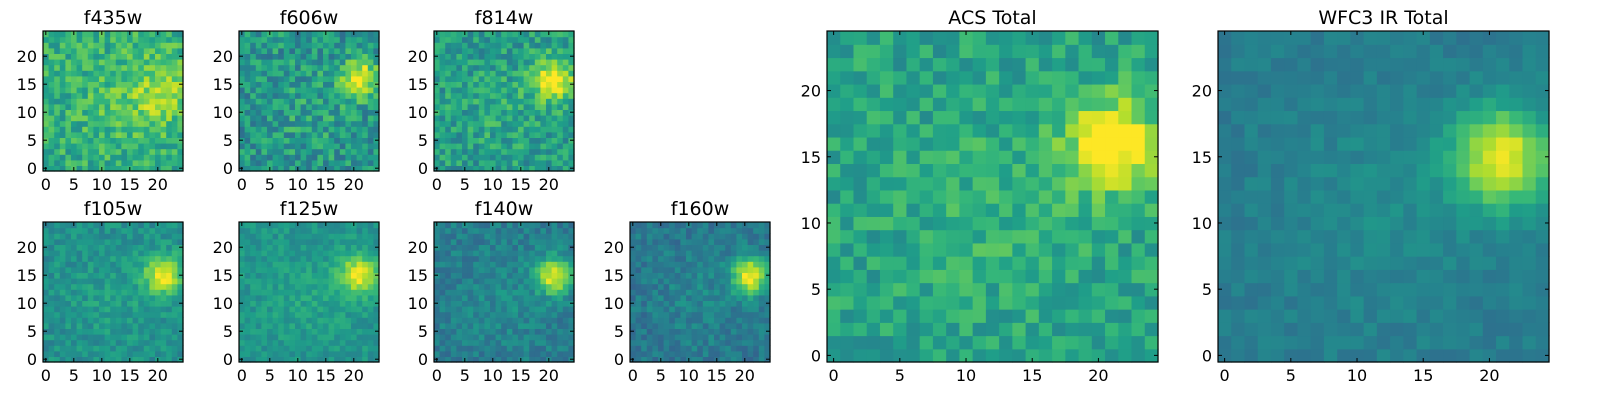 The width and height of the screenshot is (1600, 400). I want to click on axes-frame, so click(113, 101).